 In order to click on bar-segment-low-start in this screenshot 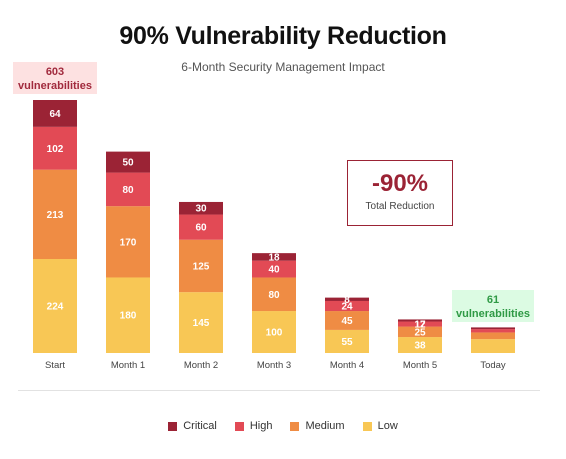, I will do `click(55, 306)`.